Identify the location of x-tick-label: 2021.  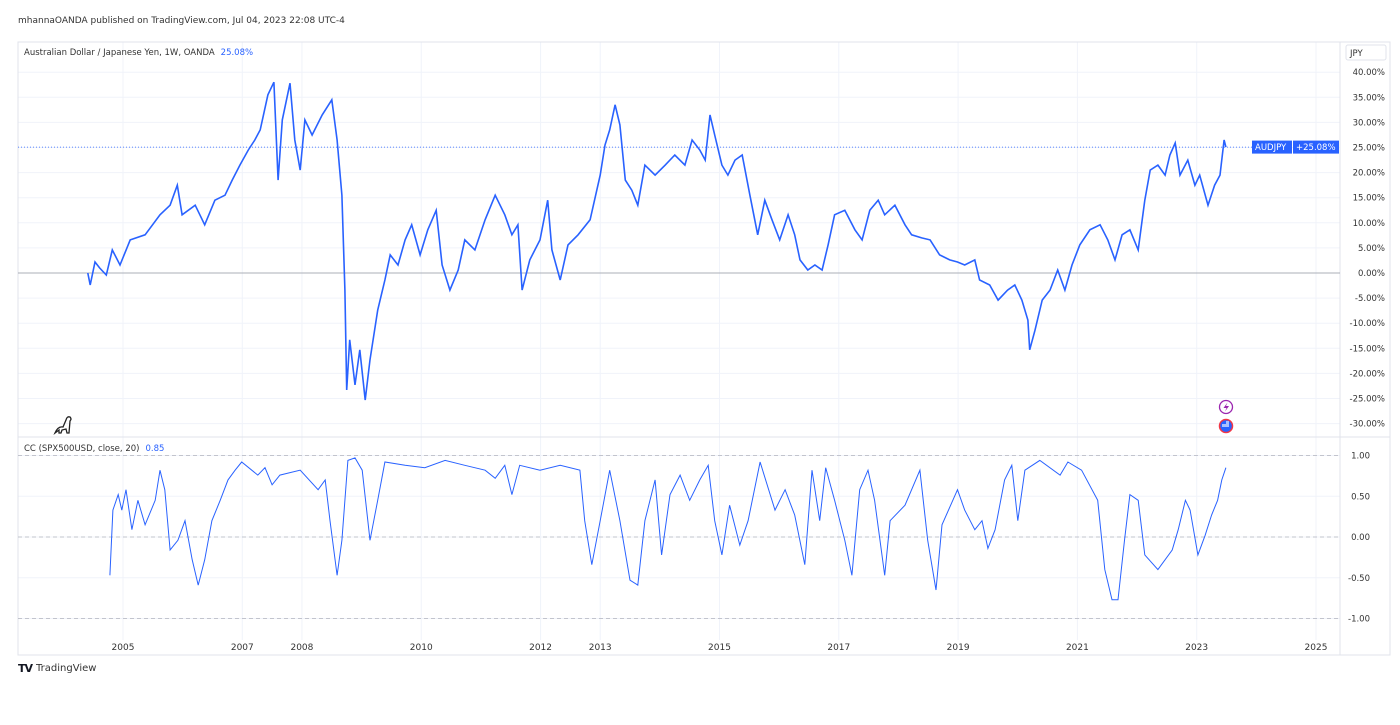
(1077, 648).